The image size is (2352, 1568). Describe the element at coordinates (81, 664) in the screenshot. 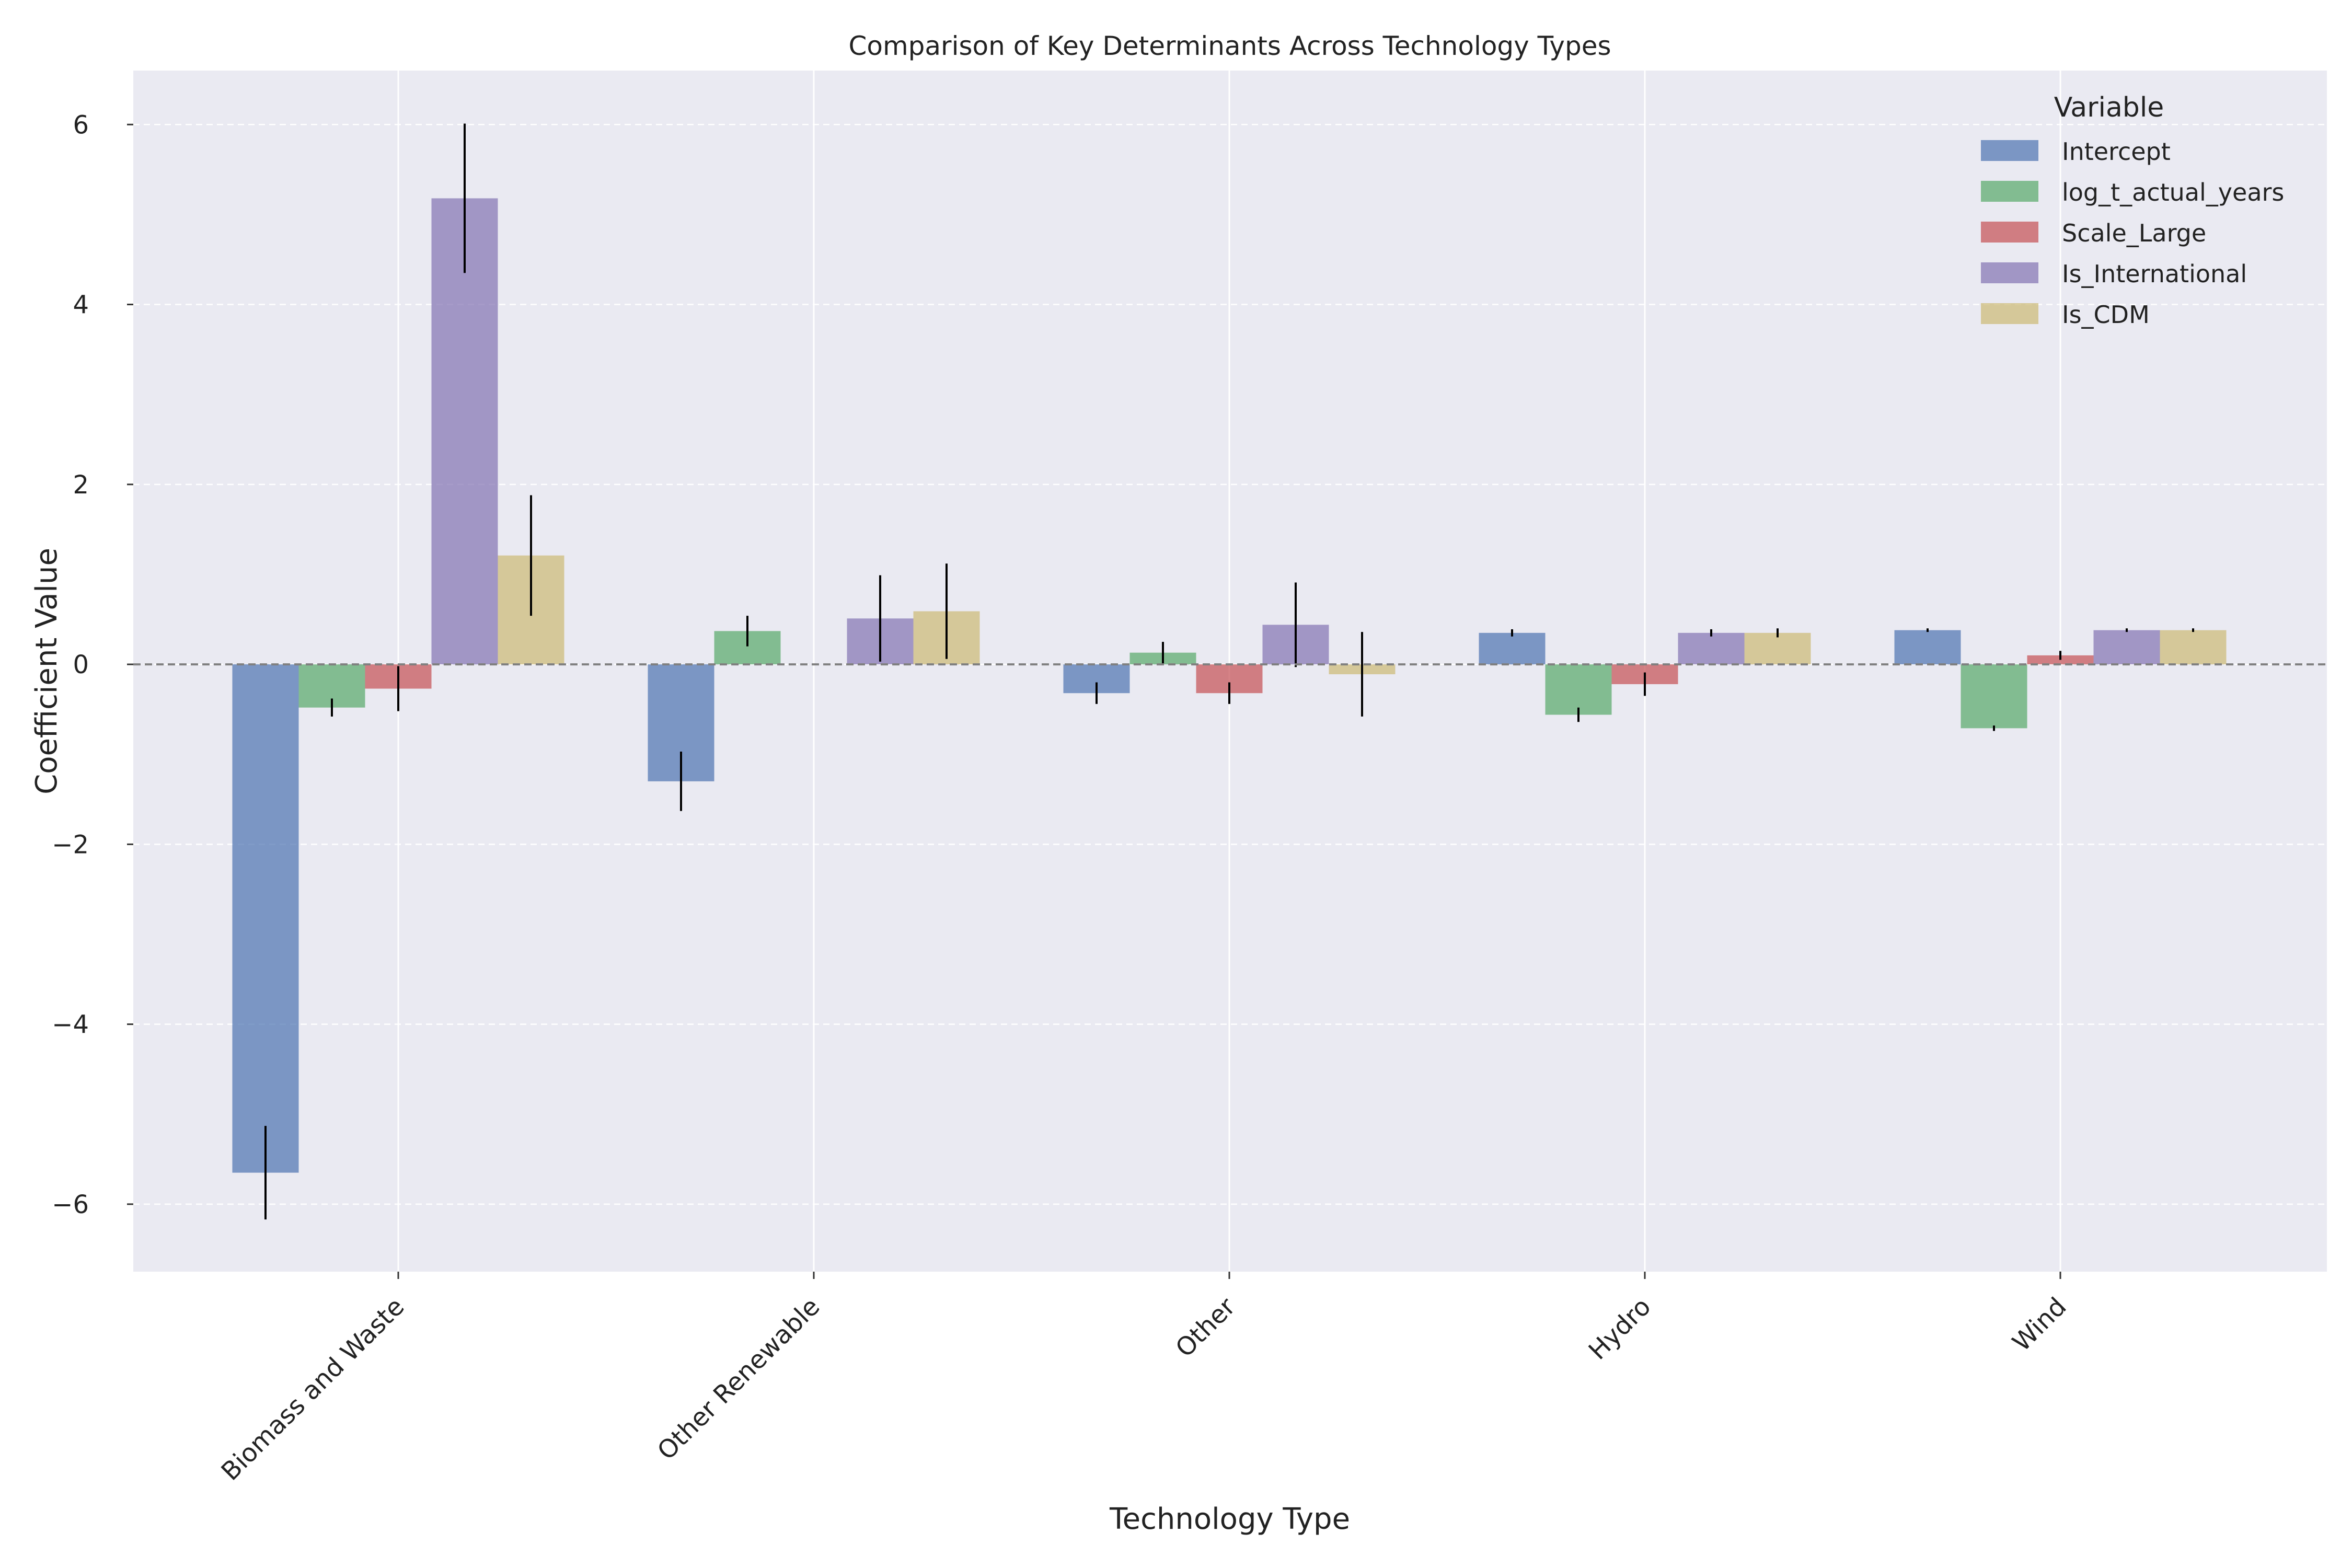

I see `y-tick-label: 0` at that location.